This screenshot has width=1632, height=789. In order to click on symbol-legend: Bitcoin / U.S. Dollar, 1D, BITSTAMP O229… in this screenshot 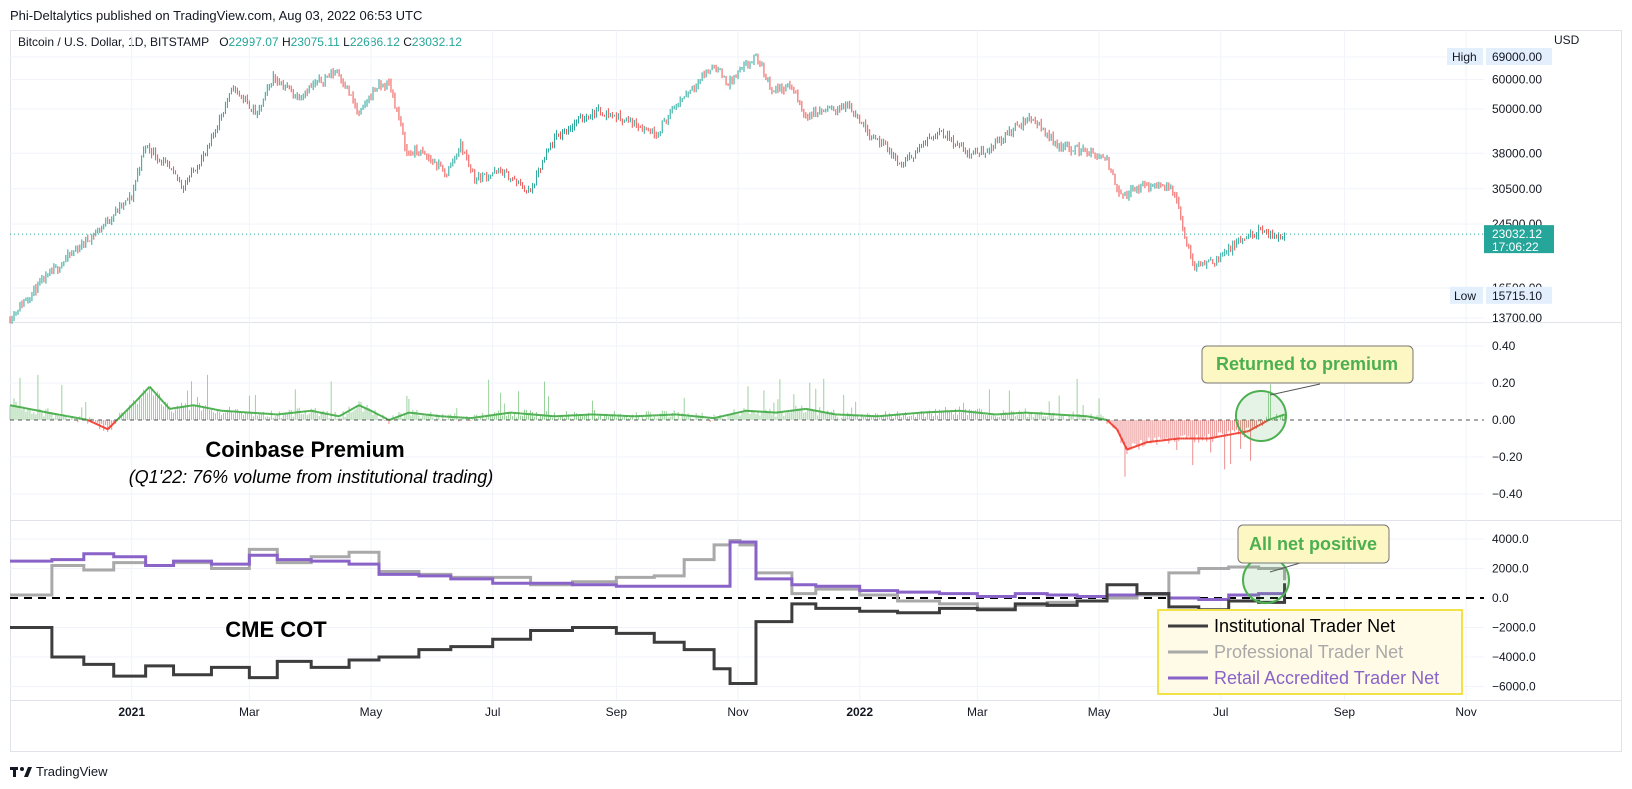, I will do `click(240, 42)`.